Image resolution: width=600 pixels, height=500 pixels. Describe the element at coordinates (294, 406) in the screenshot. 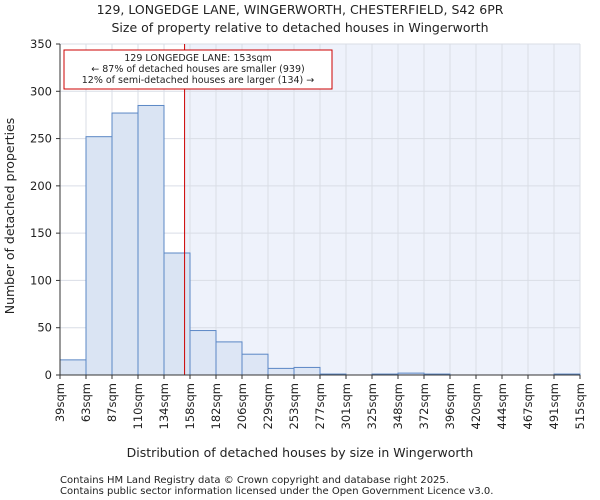

I see `x-tick-label: 253sqm` at that location.